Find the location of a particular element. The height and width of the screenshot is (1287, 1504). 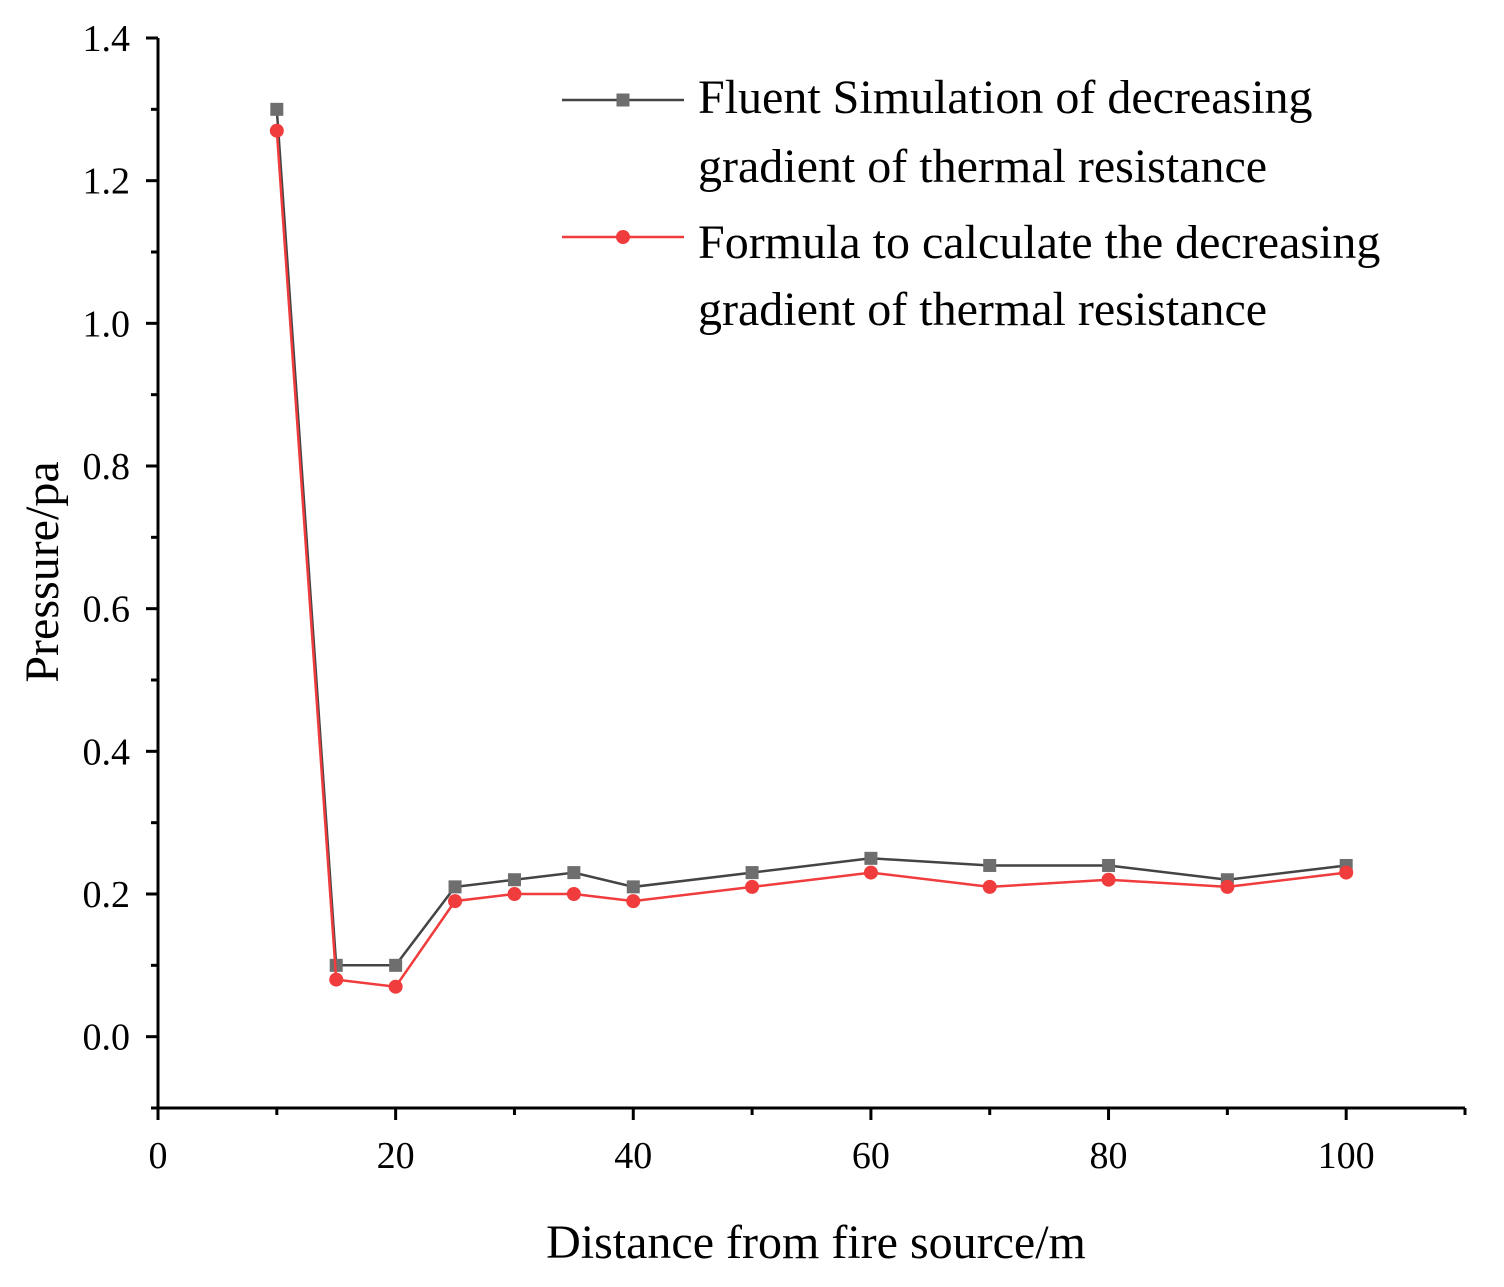

x-tick-label: 60 is located at coordinates (871, 1156).